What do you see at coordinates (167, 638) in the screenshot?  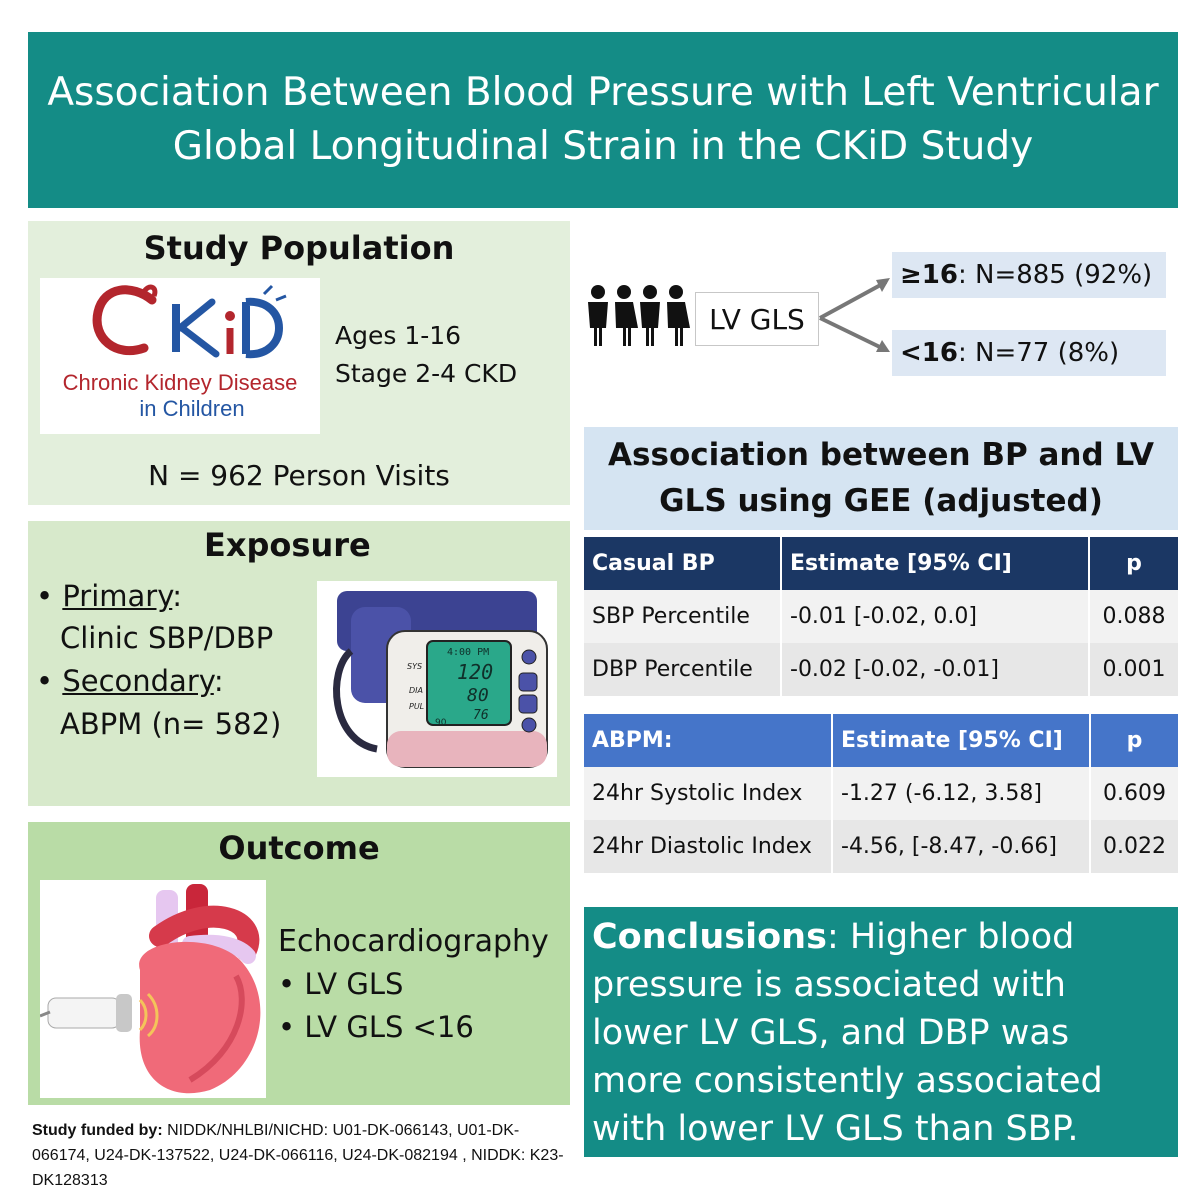 I see `primary-value: Clinic SBP/DBP` at bounding box center [167, 638].